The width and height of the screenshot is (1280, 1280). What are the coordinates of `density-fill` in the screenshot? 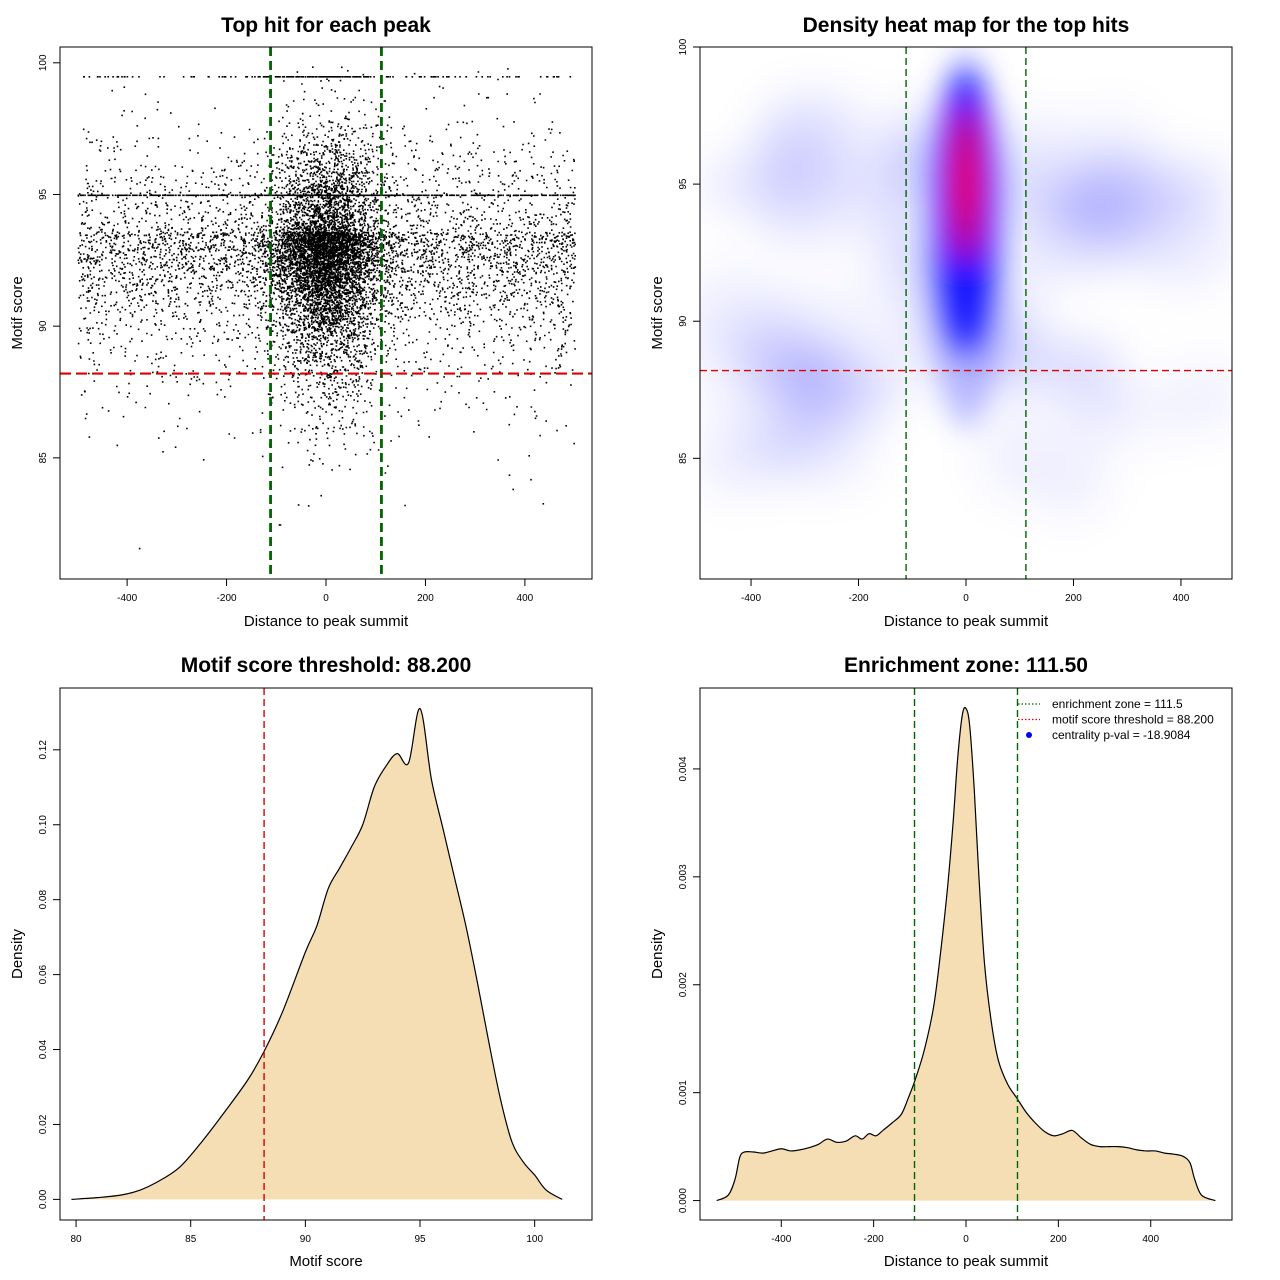 It's located at (317, 954).